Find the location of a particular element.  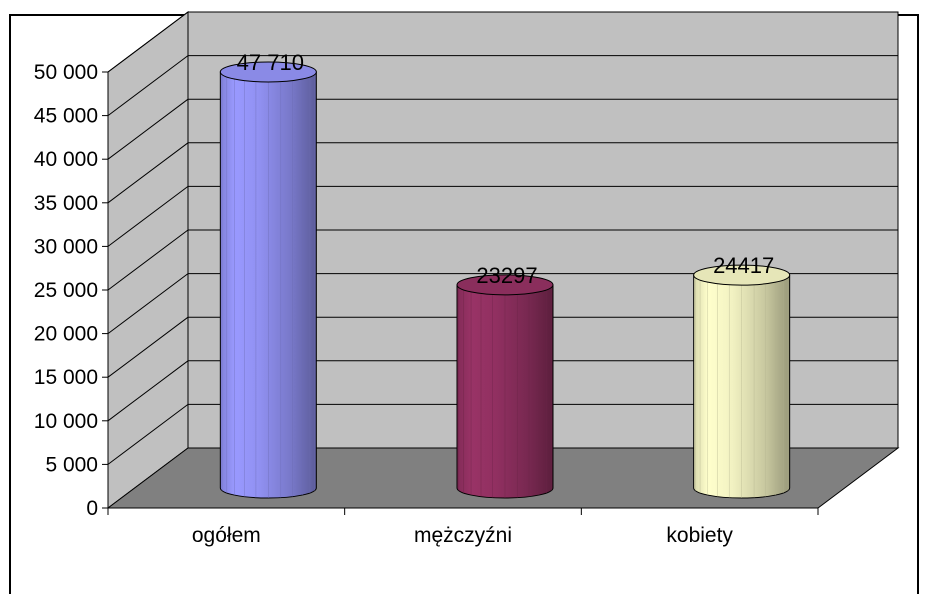

y-tick-label: 50 000 is located at coordinates (66, 72).